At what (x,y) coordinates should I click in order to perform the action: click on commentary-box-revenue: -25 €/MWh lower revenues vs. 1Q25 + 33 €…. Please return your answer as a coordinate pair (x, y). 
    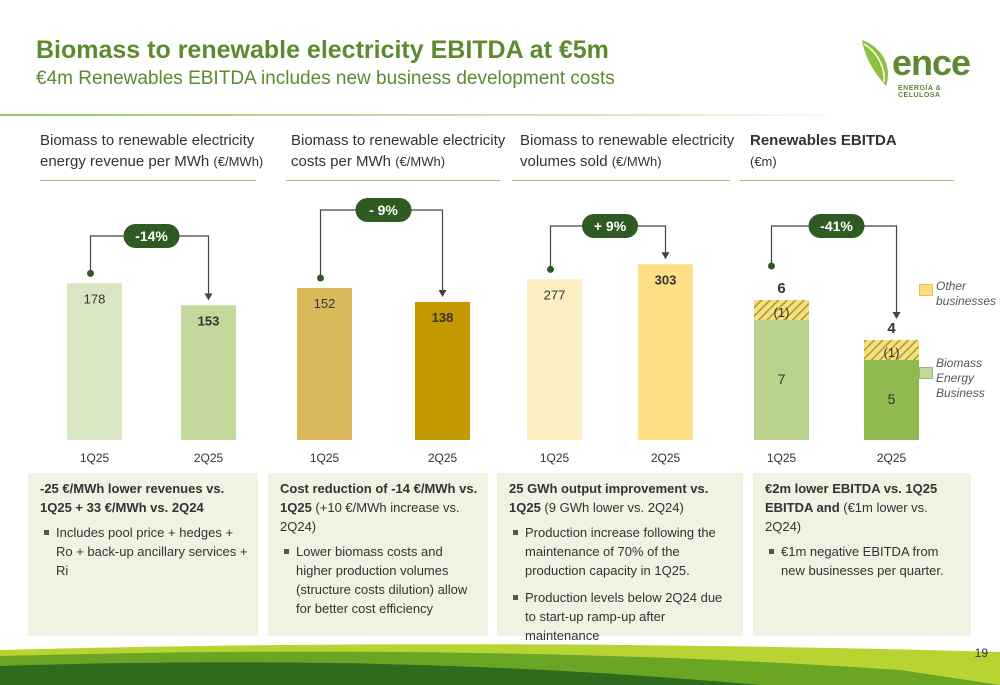
    Looking at the image, I should click on (143, 554).